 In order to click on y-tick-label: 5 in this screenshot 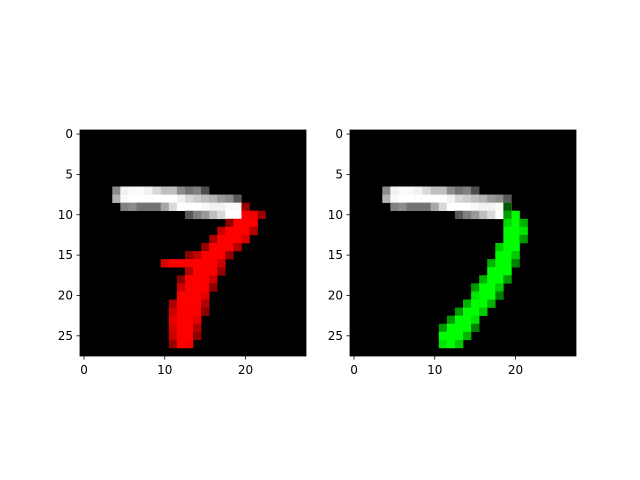, I will do `click(69, 174)`.